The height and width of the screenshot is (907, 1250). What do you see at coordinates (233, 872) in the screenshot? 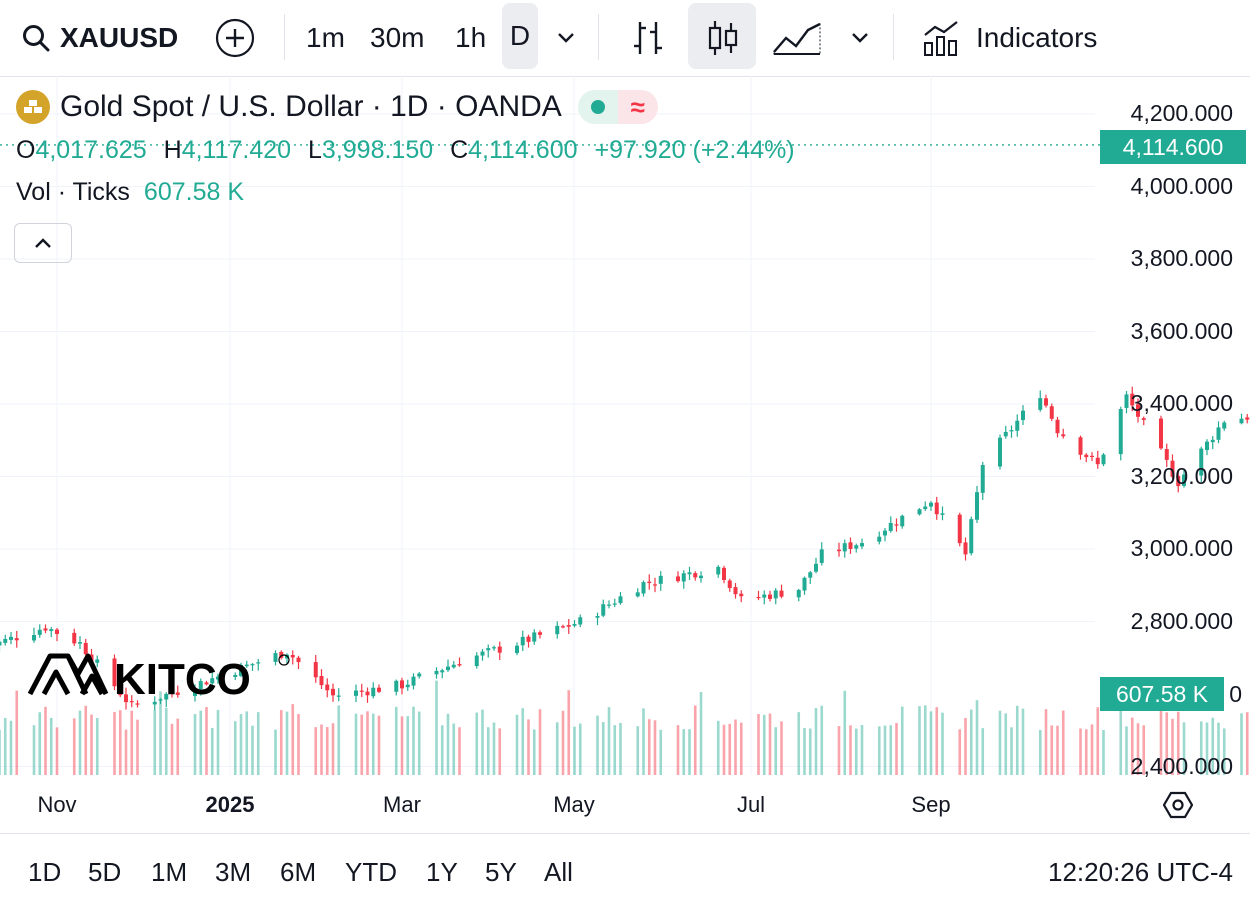
I see `range-3m: 3M` at bounding box center [233, 872].